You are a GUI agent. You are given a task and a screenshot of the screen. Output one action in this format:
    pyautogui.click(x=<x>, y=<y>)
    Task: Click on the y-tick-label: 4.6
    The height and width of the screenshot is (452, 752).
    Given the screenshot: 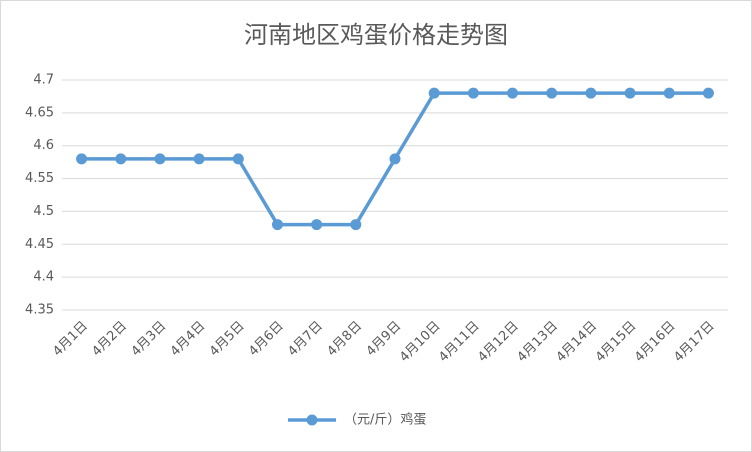 What is the action you would take?
    pyautogui.click(x=43, y=145)
    